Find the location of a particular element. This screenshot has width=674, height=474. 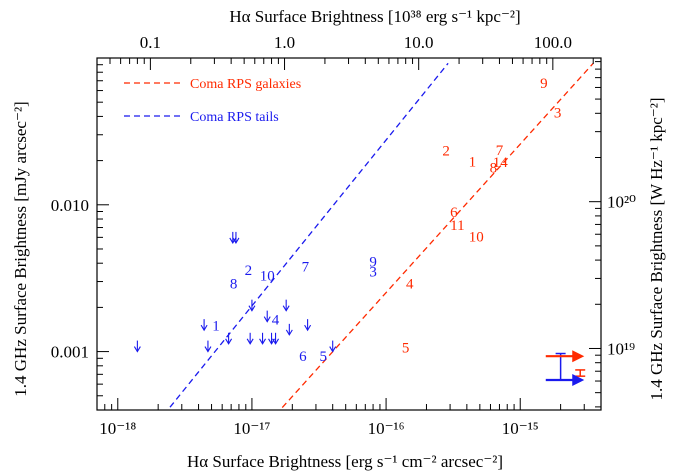

right-tick-label: 10²⁰ is located at coordinates (621, 202).